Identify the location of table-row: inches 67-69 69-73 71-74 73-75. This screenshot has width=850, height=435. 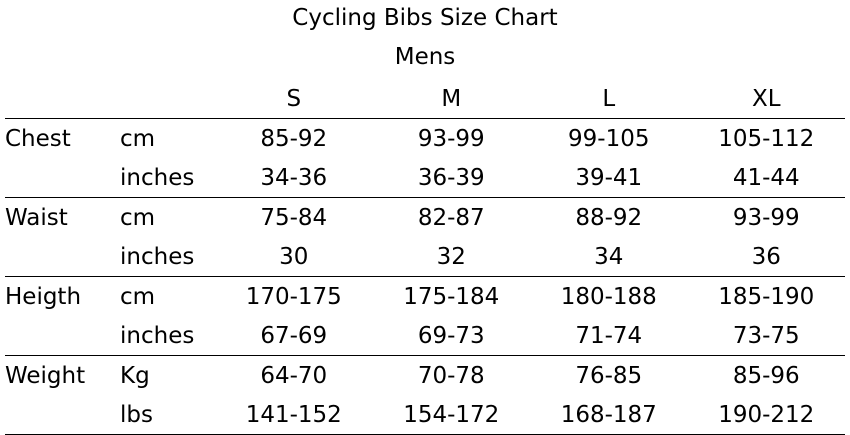
(425, 336).